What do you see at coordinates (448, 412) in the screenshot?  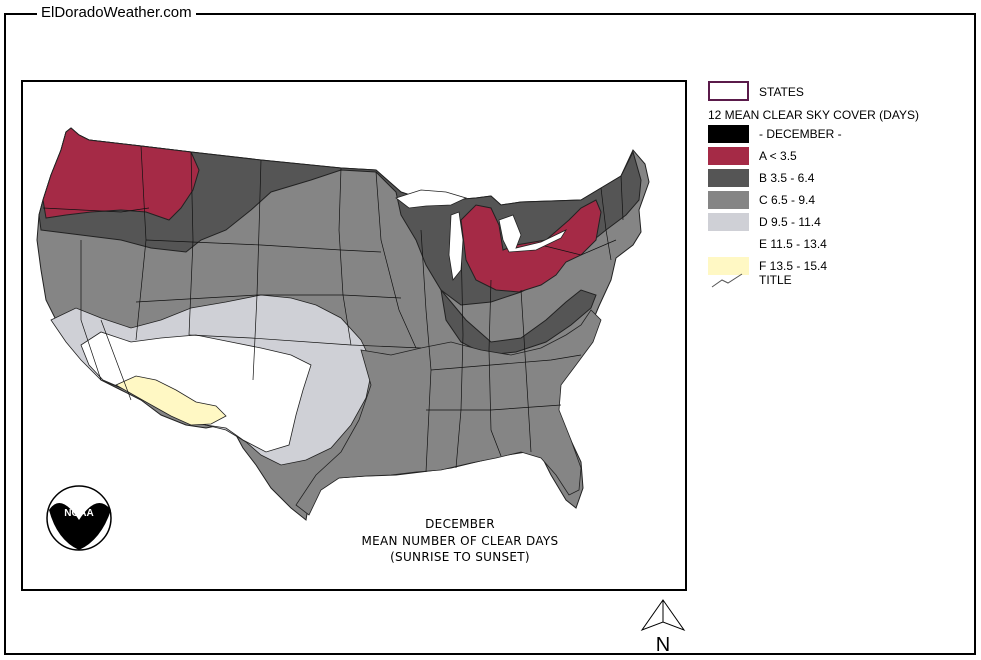 I see `region-category-c-southeast` at bounding box center [448, 412].